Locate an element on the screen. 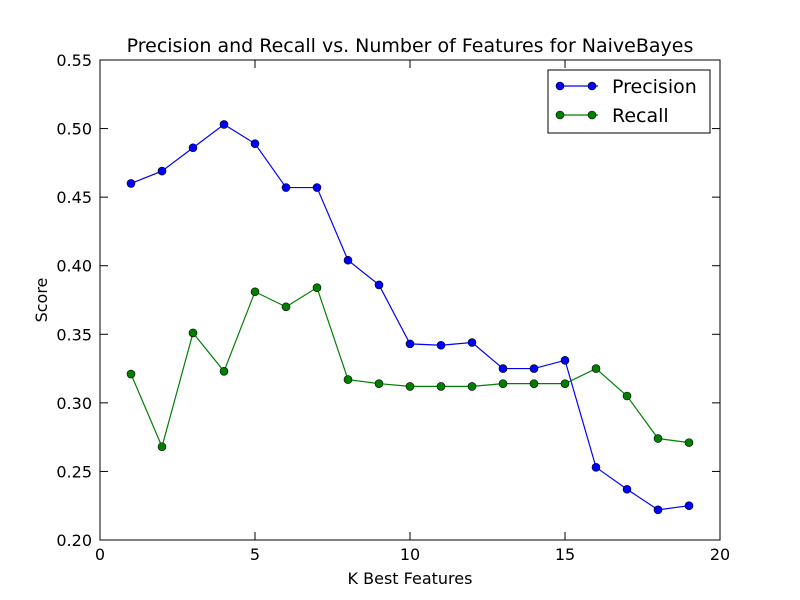 This screenshot has height=600, width=800. y-tick-label: 0.20 is located at coordinates (74, 540).